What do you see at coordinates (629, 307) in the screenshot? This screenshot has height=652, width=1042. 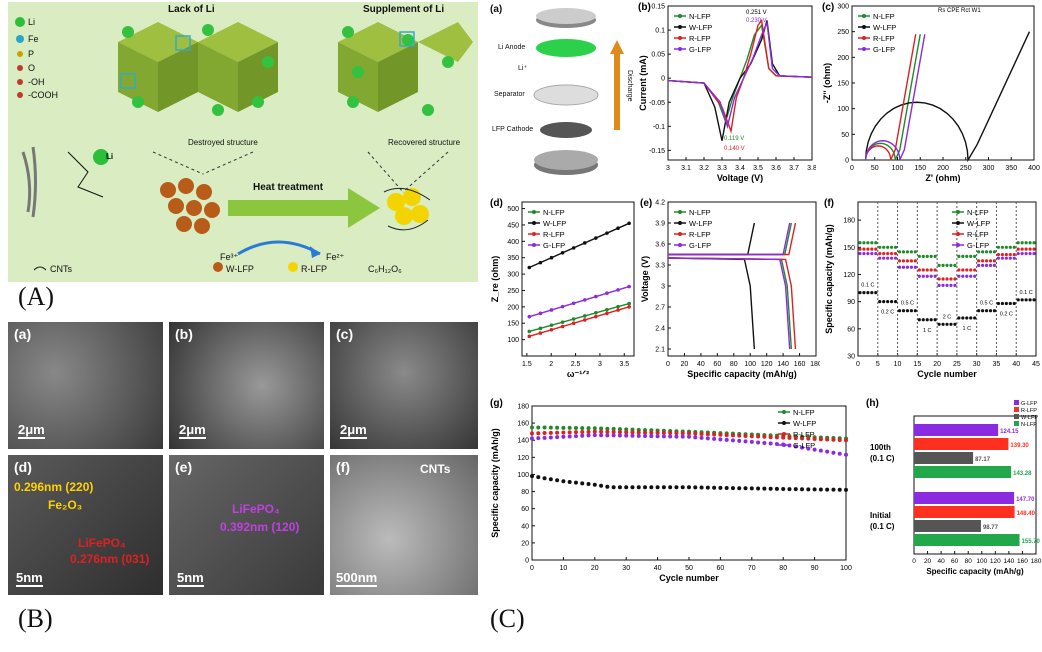 I see `warburg-point-r-lfp` at bounding box center [629, 307].